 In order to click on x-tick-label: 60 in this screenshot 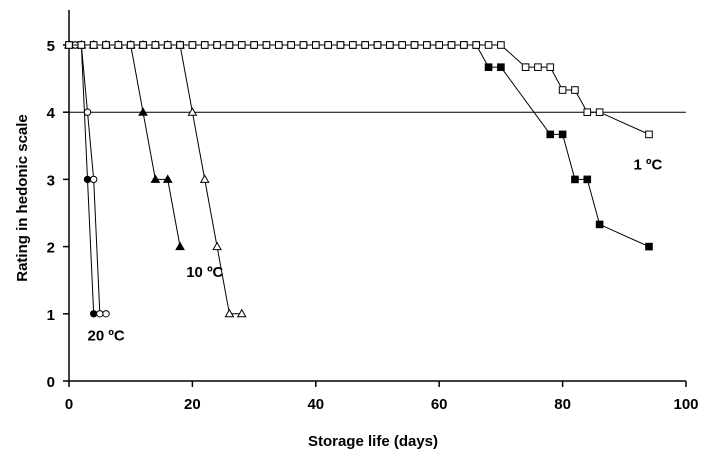, I will do `click(439, 404)`.